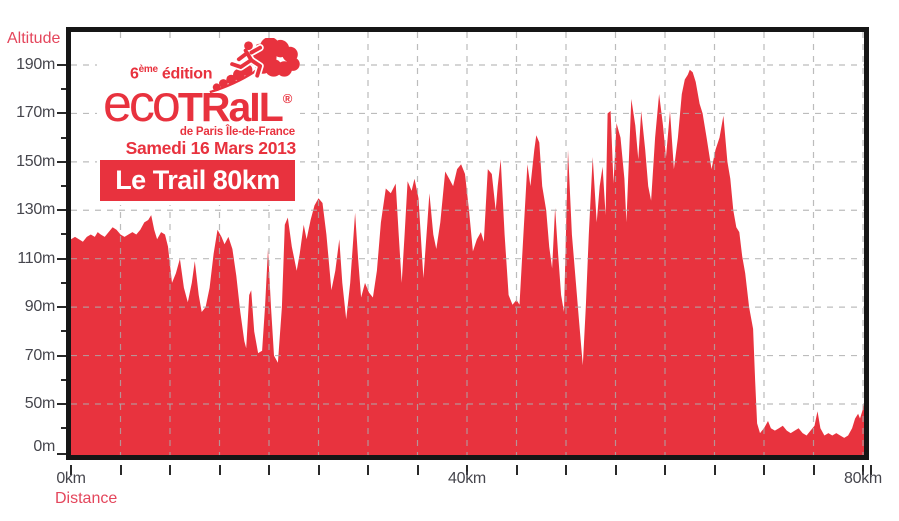 The image size is (899, 521). I want to click on x-tick-label: 0km, so click(71, 478).